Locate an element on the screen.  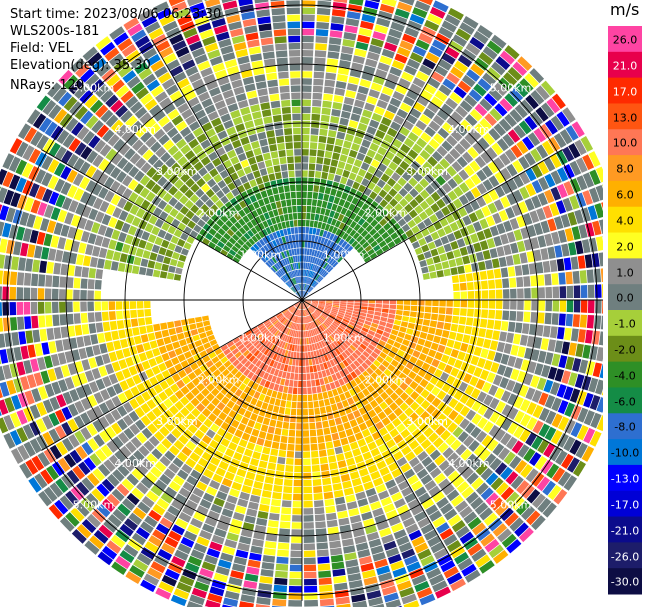
range-ring-label: 3.00km is located at coordinates (427, 171).